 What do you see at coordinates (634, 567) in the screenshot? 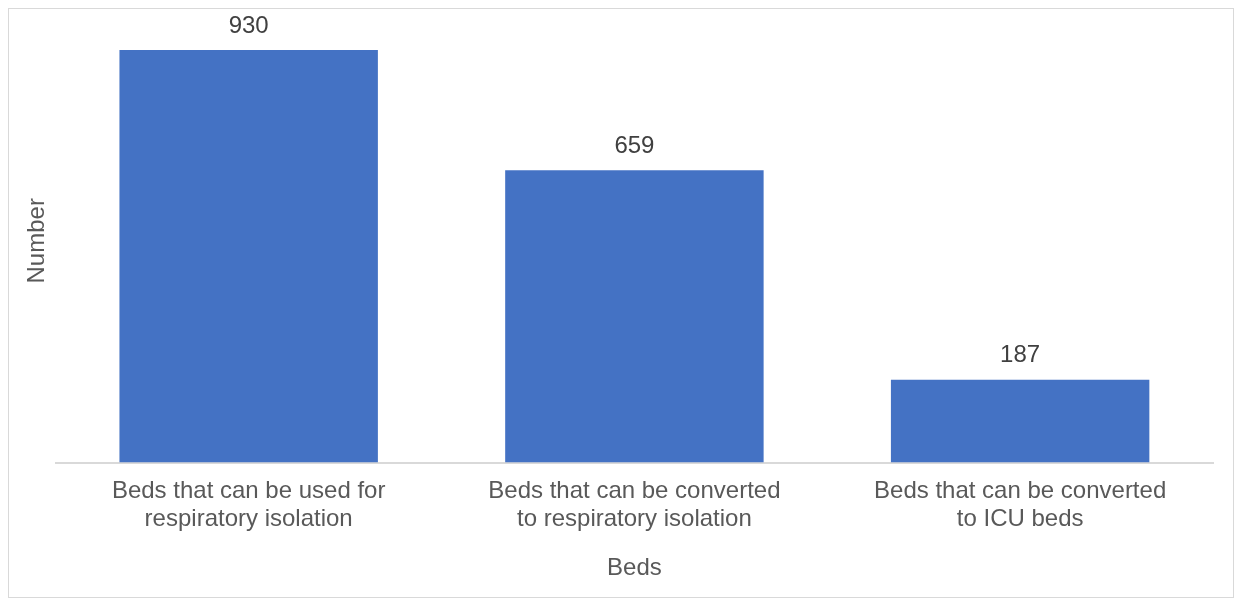
I see `x-axis-title: Beds` at bounding box center [634, 567].